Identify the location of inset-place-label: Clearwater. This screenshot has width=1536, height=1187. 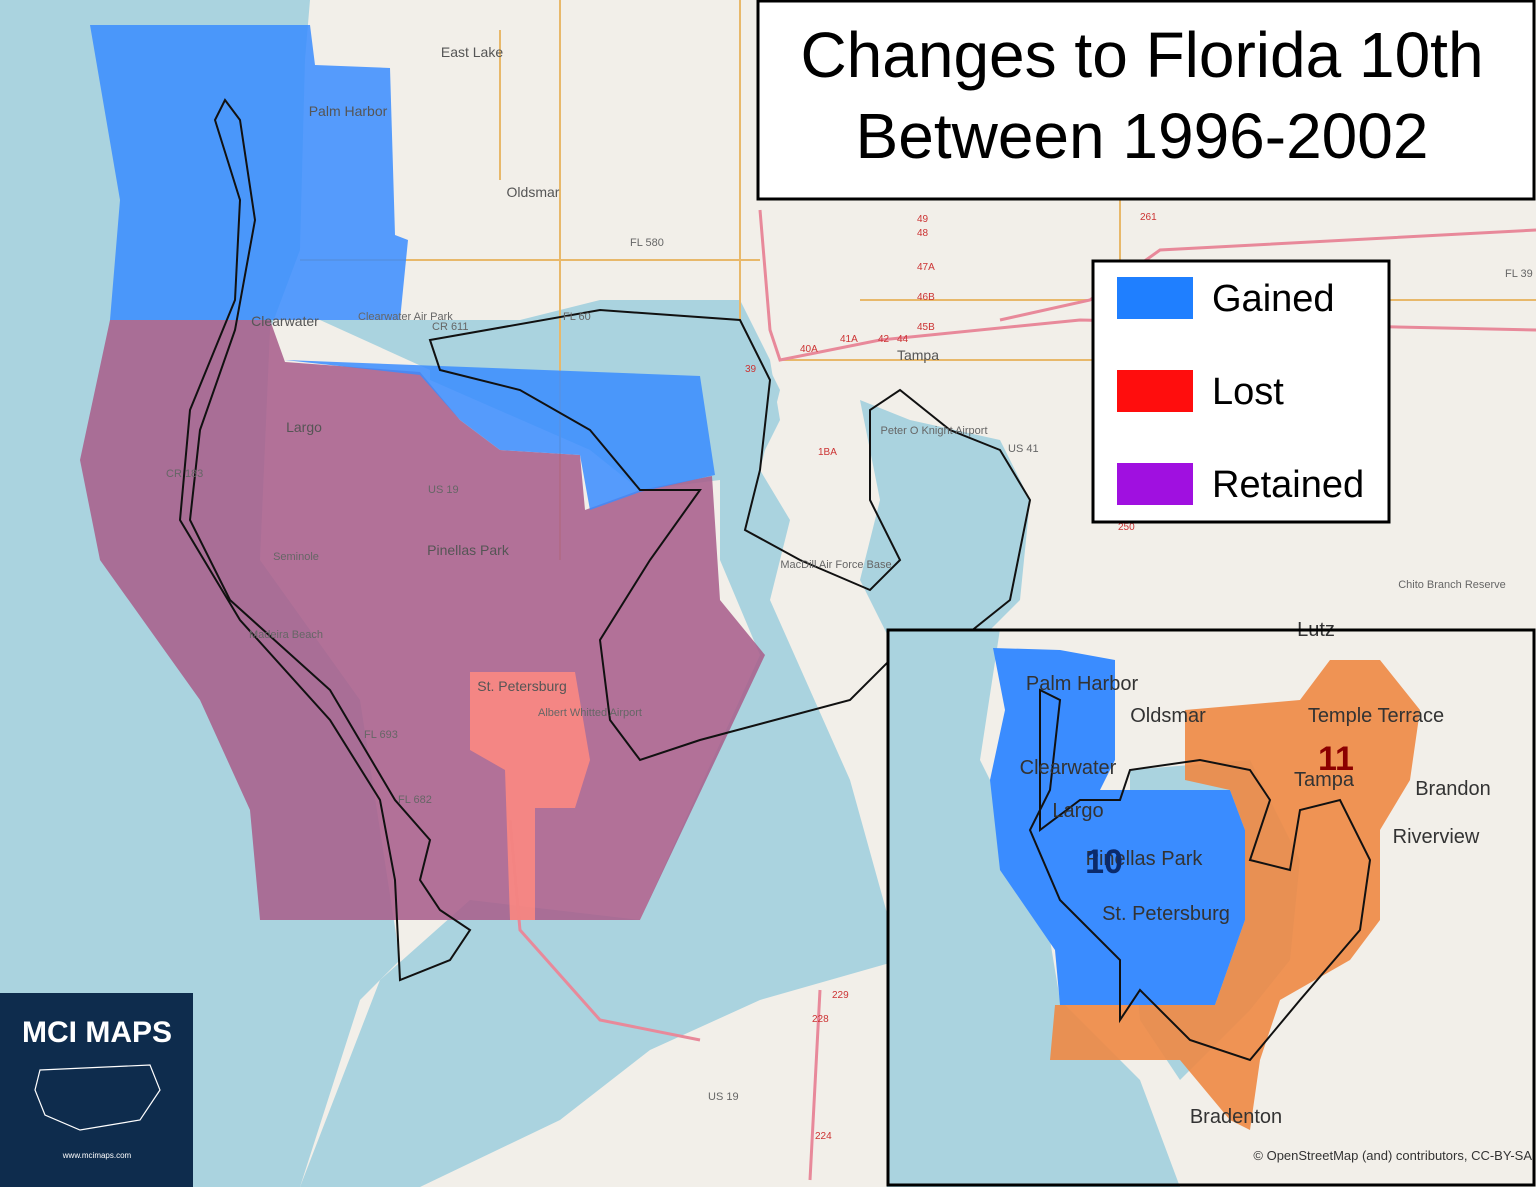
(1068, 768).